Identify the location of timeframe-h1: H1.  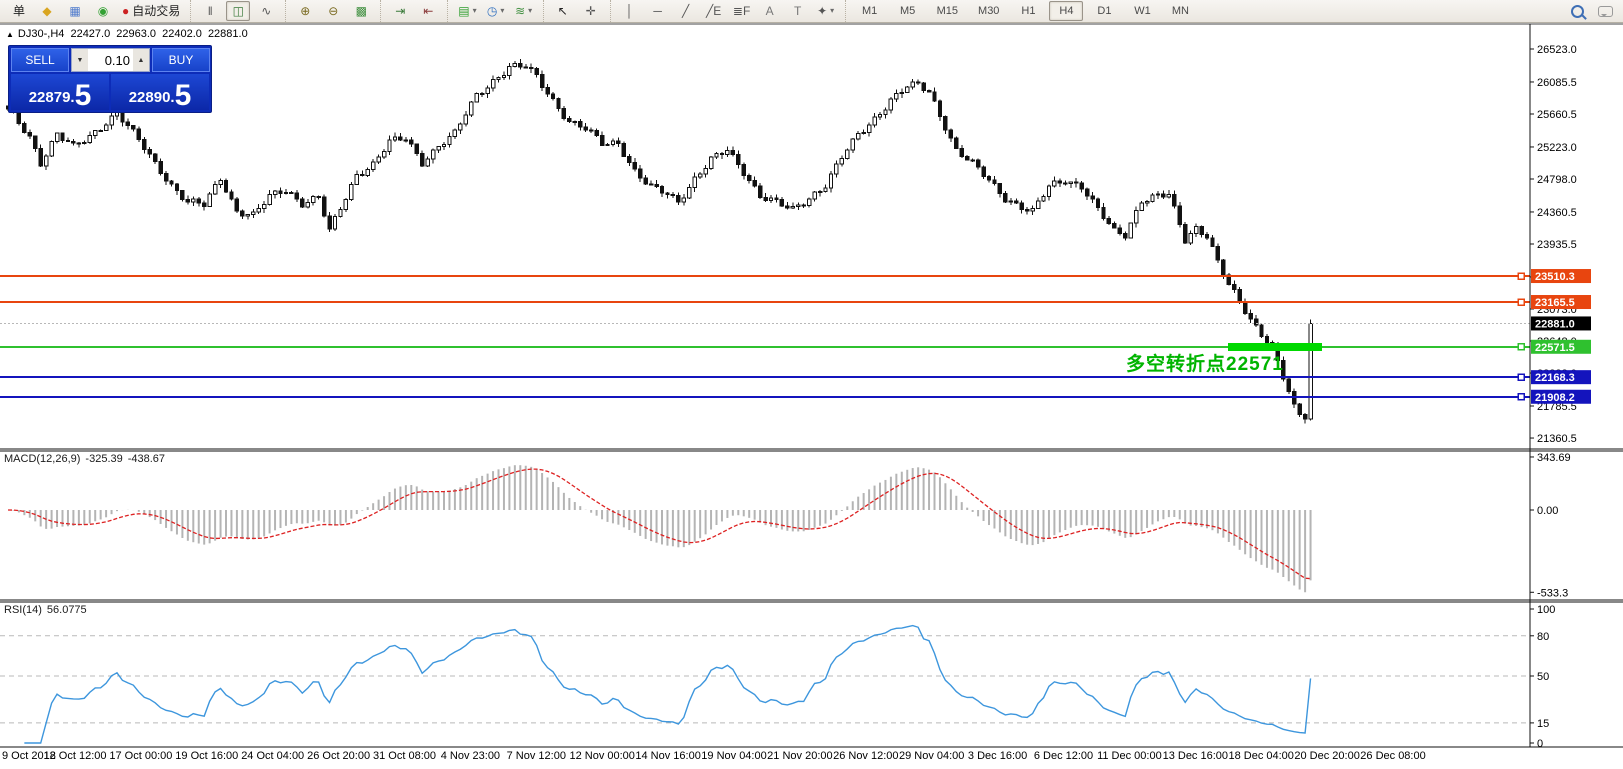
(1028, 10).